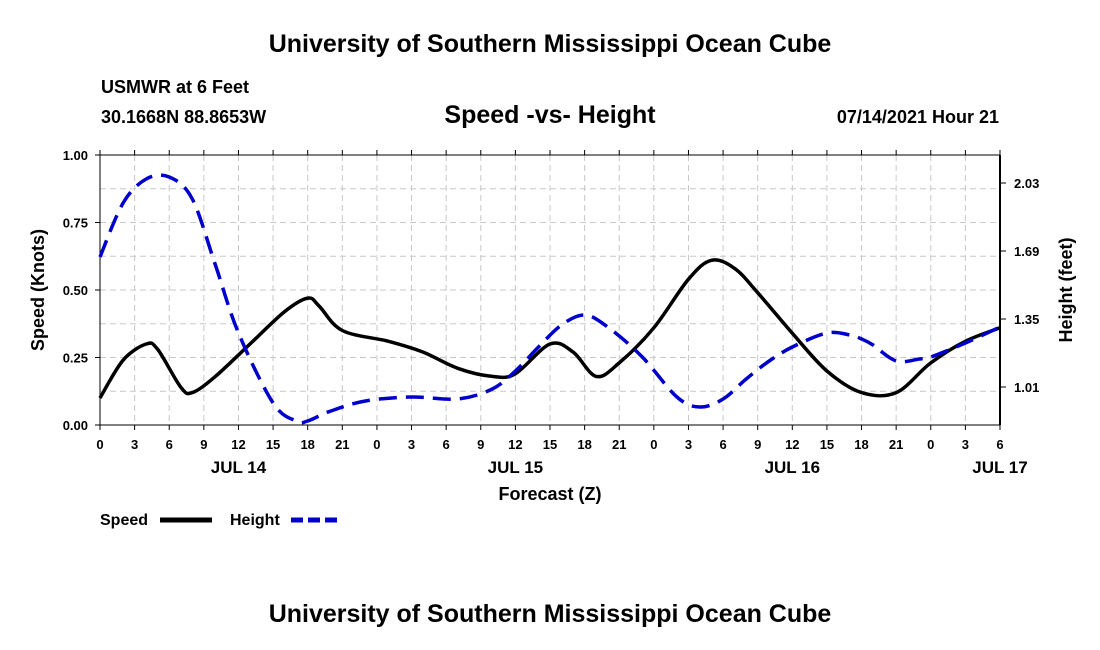 This screenshot has width=1100, height=650. Describe the element at coordinates (255, 520) in the screenshot. I see `legend-label-height: Height` at that location.